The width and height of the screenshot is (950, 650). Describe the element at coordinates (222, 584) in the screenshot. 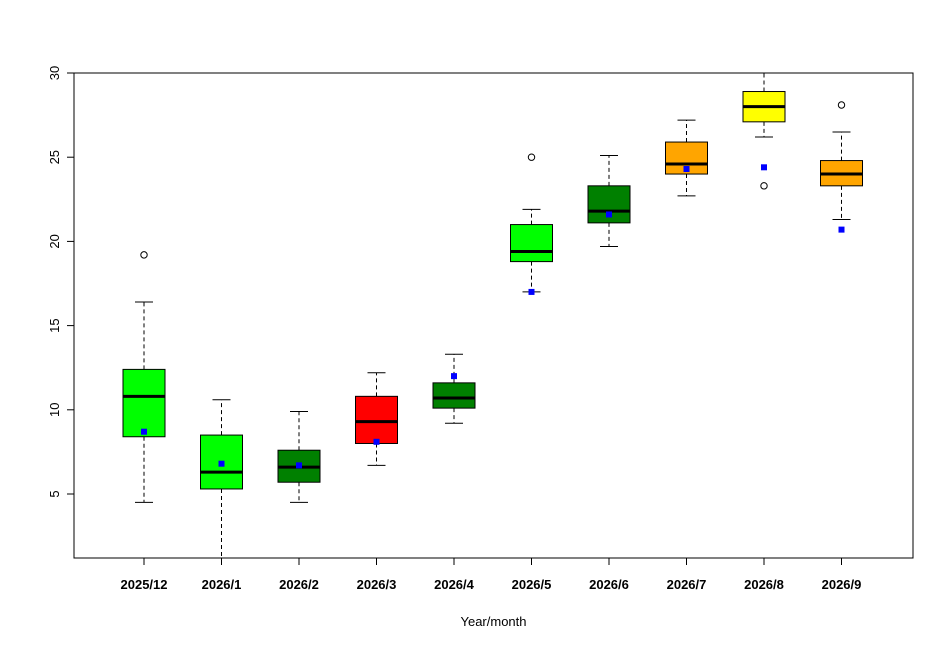

I see `x-tick-label: 2026/1` at that location.